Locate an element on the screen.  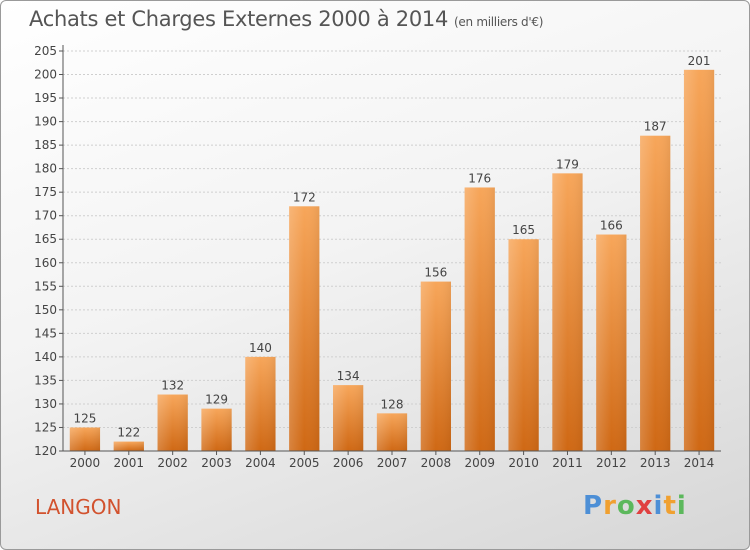
bar-value-label: 140 is located at coordinates (260, 348).